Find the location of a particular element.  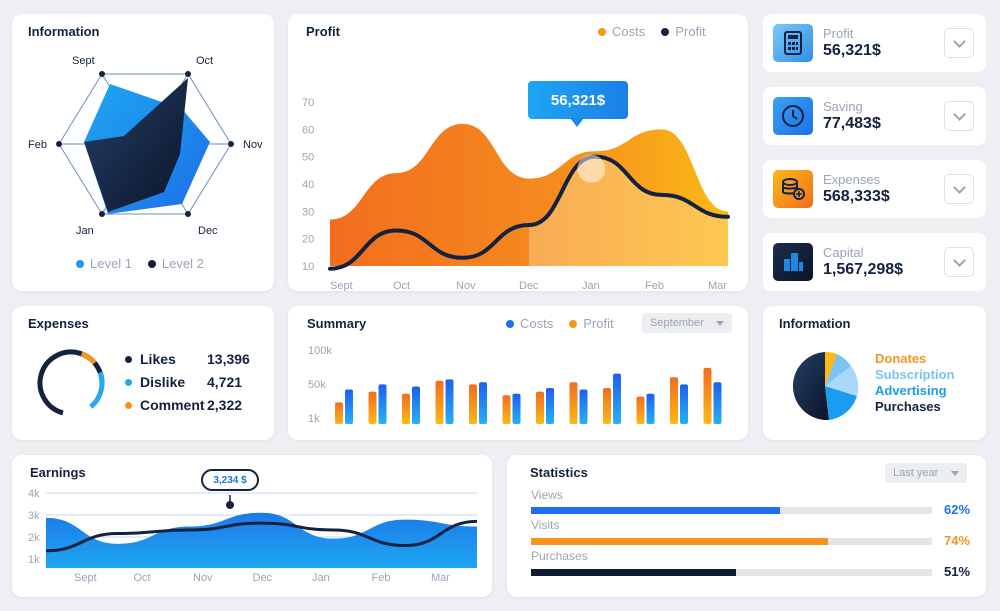

chevron-down-icon is located at coordinates (959, 187).